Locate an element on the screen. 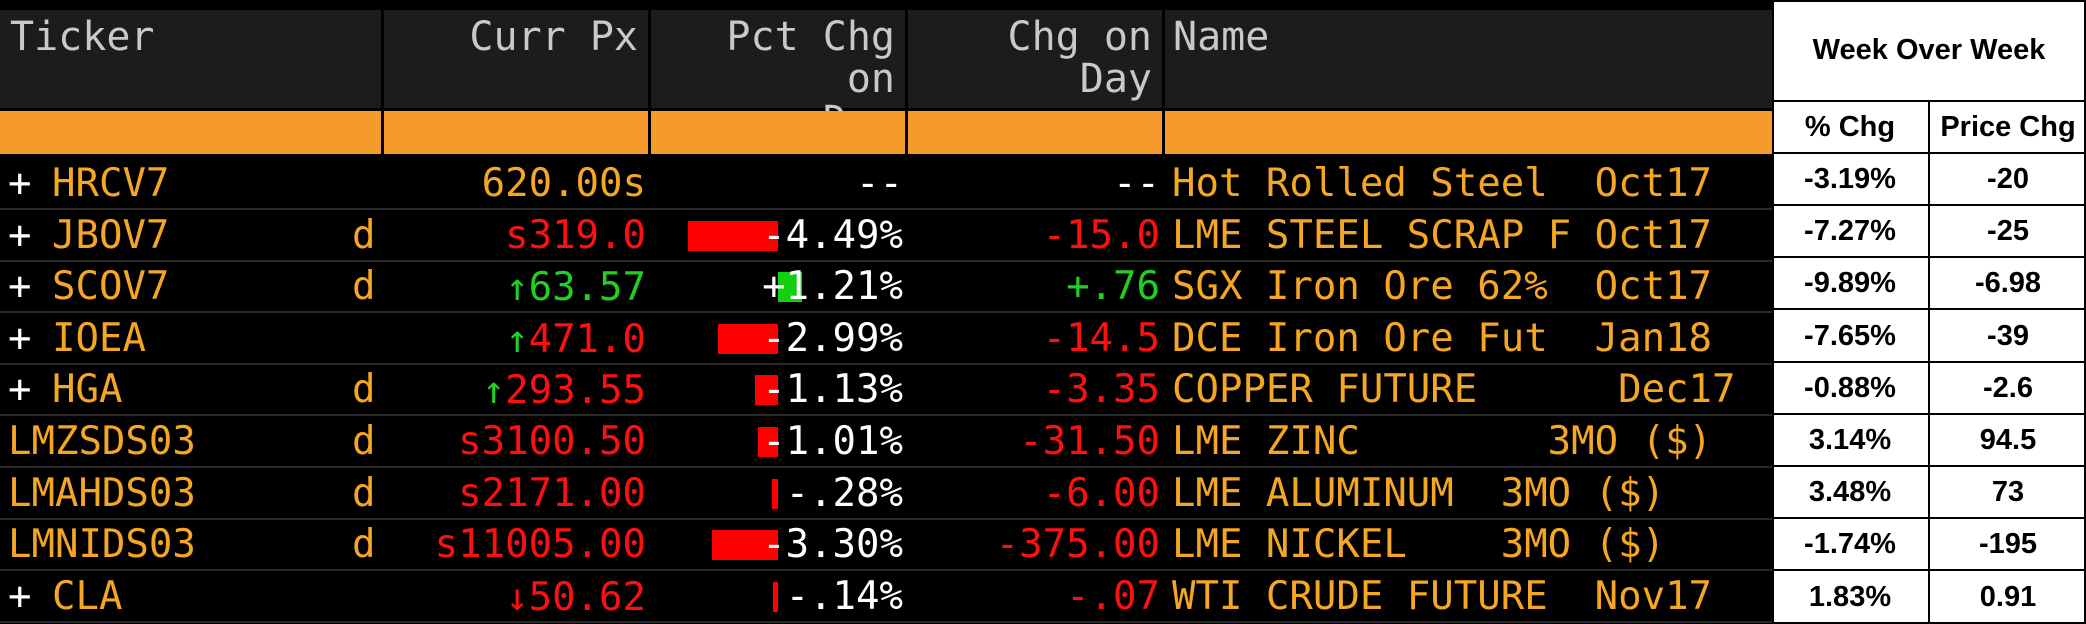 This screenshot has width=2086, height=624. row-ticker: LMNIDS03 is located at coordinates (102, 544).